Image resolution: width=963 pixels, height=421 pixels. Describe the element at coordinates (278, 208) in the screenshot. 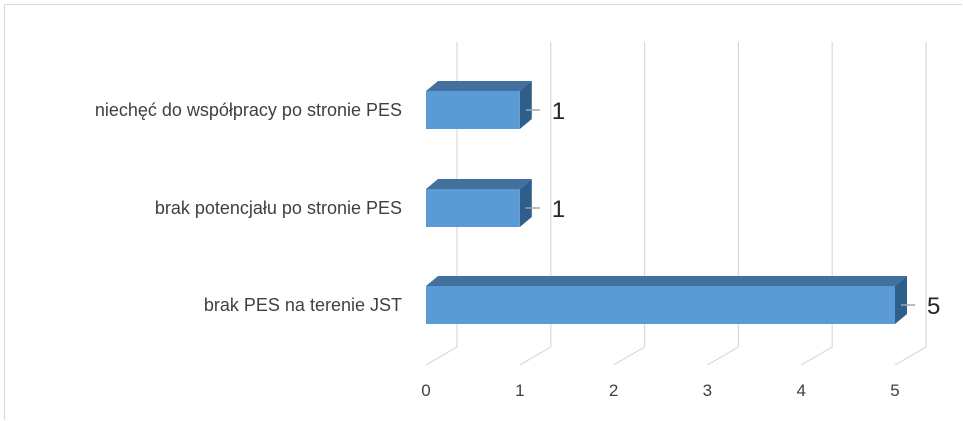

I see `category-label-1: brak potencjału po stronie PES` at that location.